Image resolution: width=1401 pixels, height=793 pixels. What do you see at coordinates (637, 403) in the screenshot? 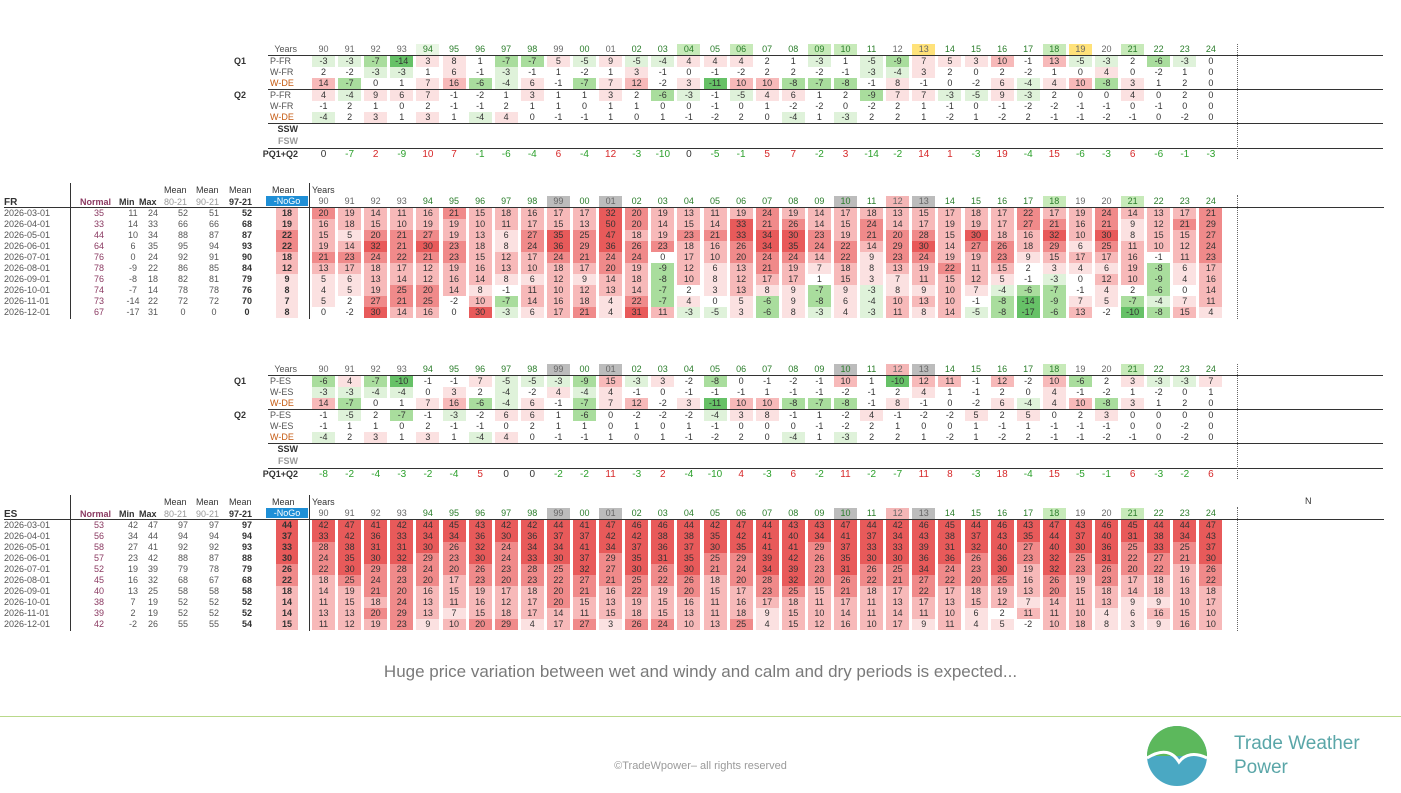
I see `top-es-cell: 12` at bounding box center [637, 403].